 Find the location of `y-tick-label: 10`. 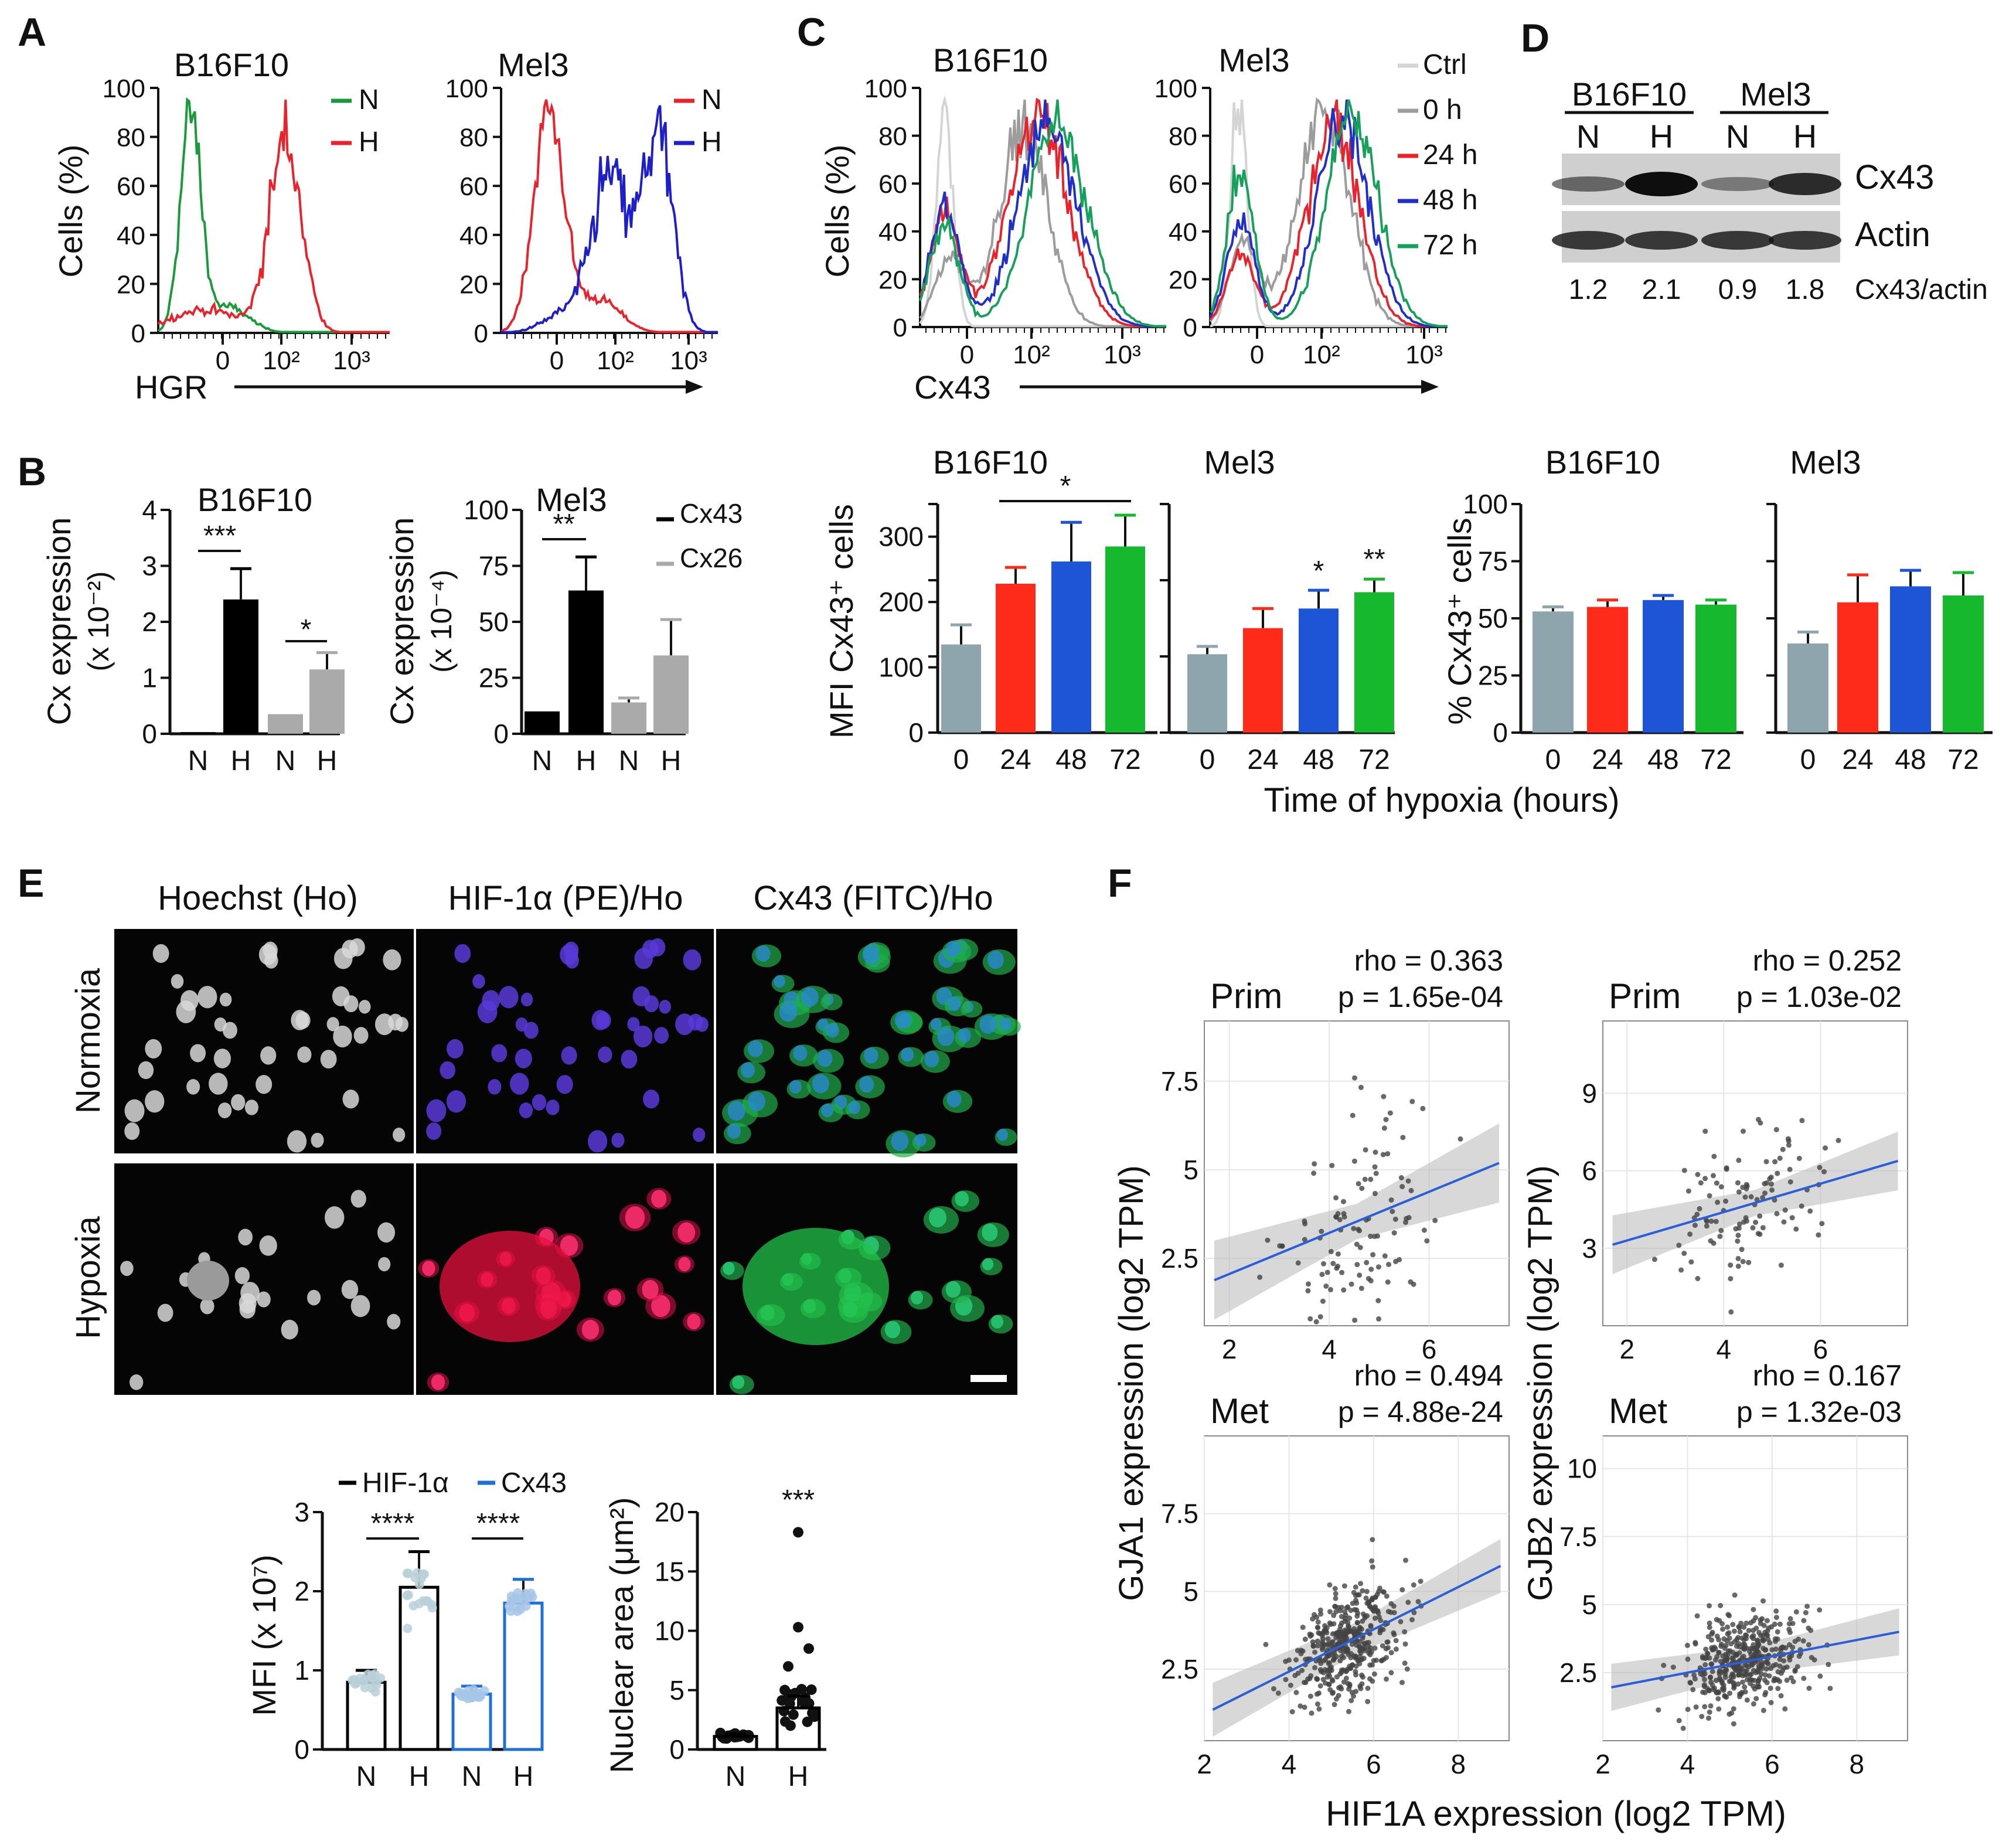

y-tick-label: 10 is located at coordinates (670, 1631).